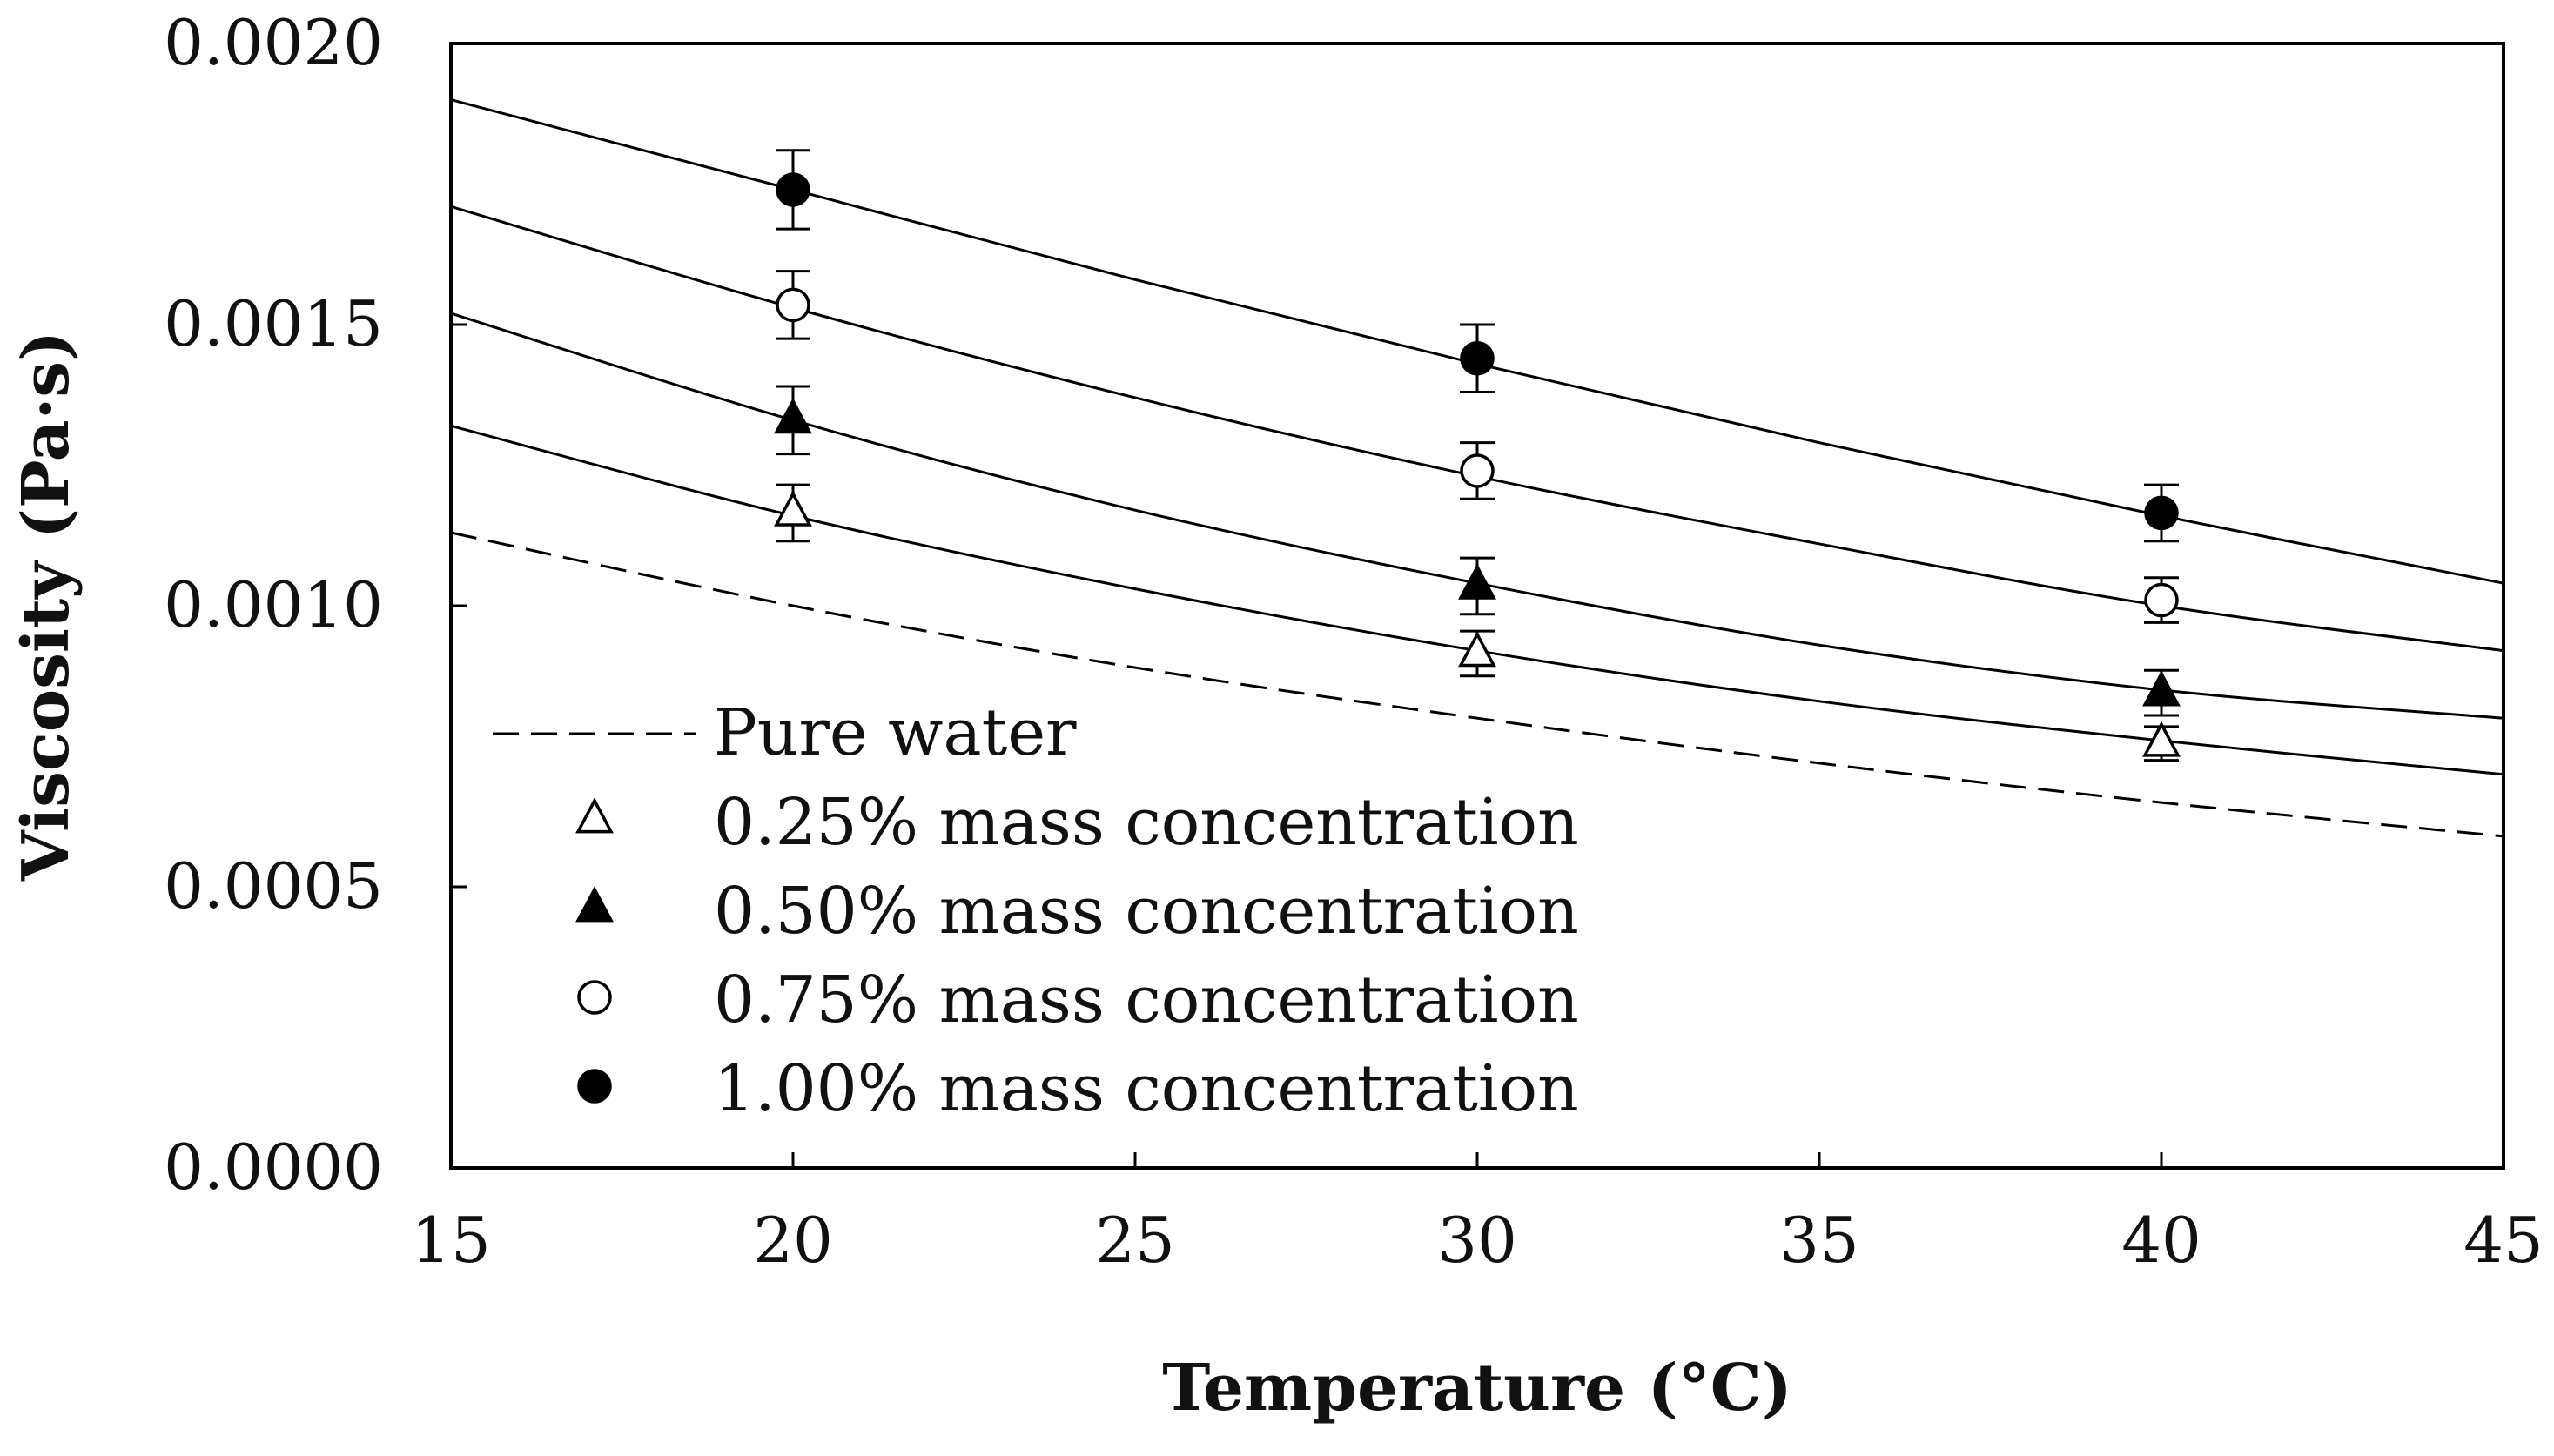  I want to click on x-tick-label: 35, so click(1819, 1240).